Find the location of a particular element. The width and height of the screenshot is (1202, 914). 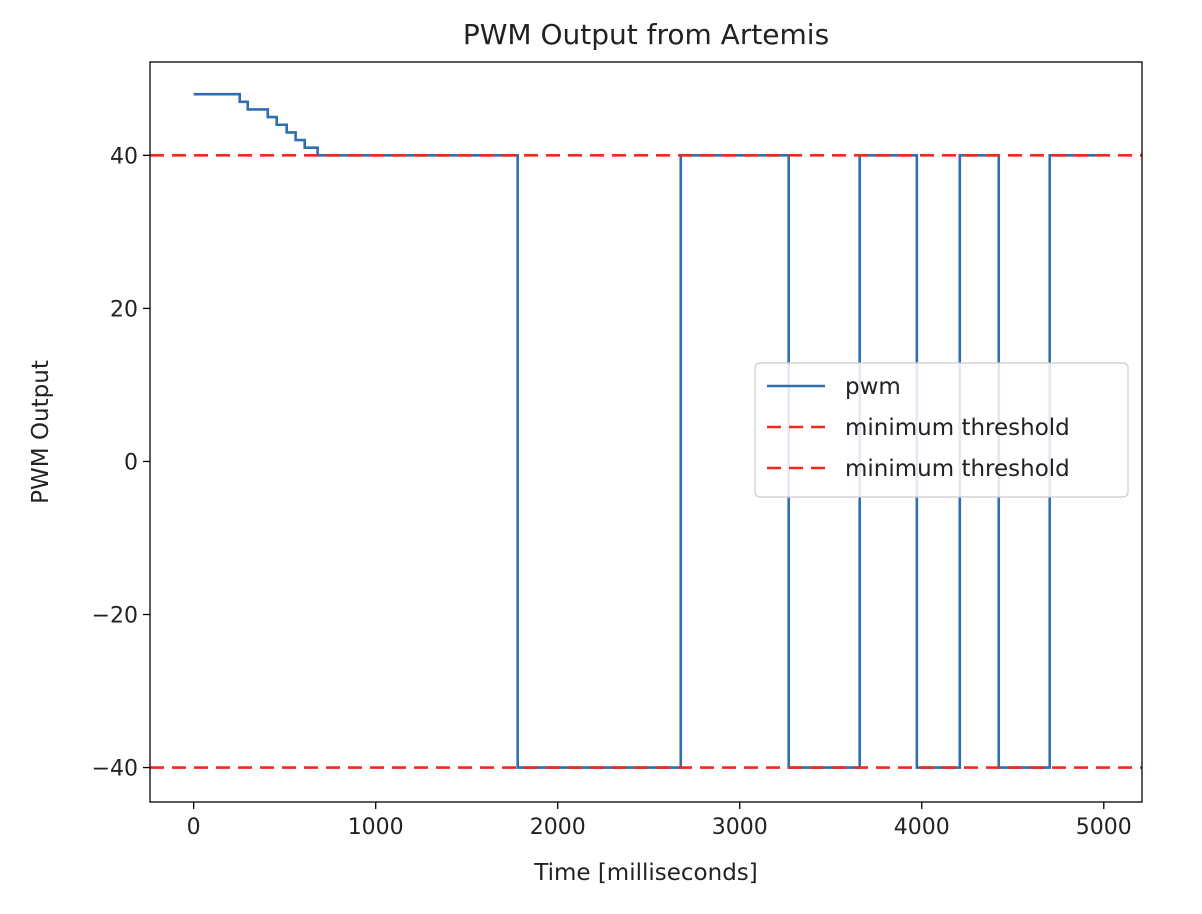

legend-label: pwm is located at coordinates (873, 387).